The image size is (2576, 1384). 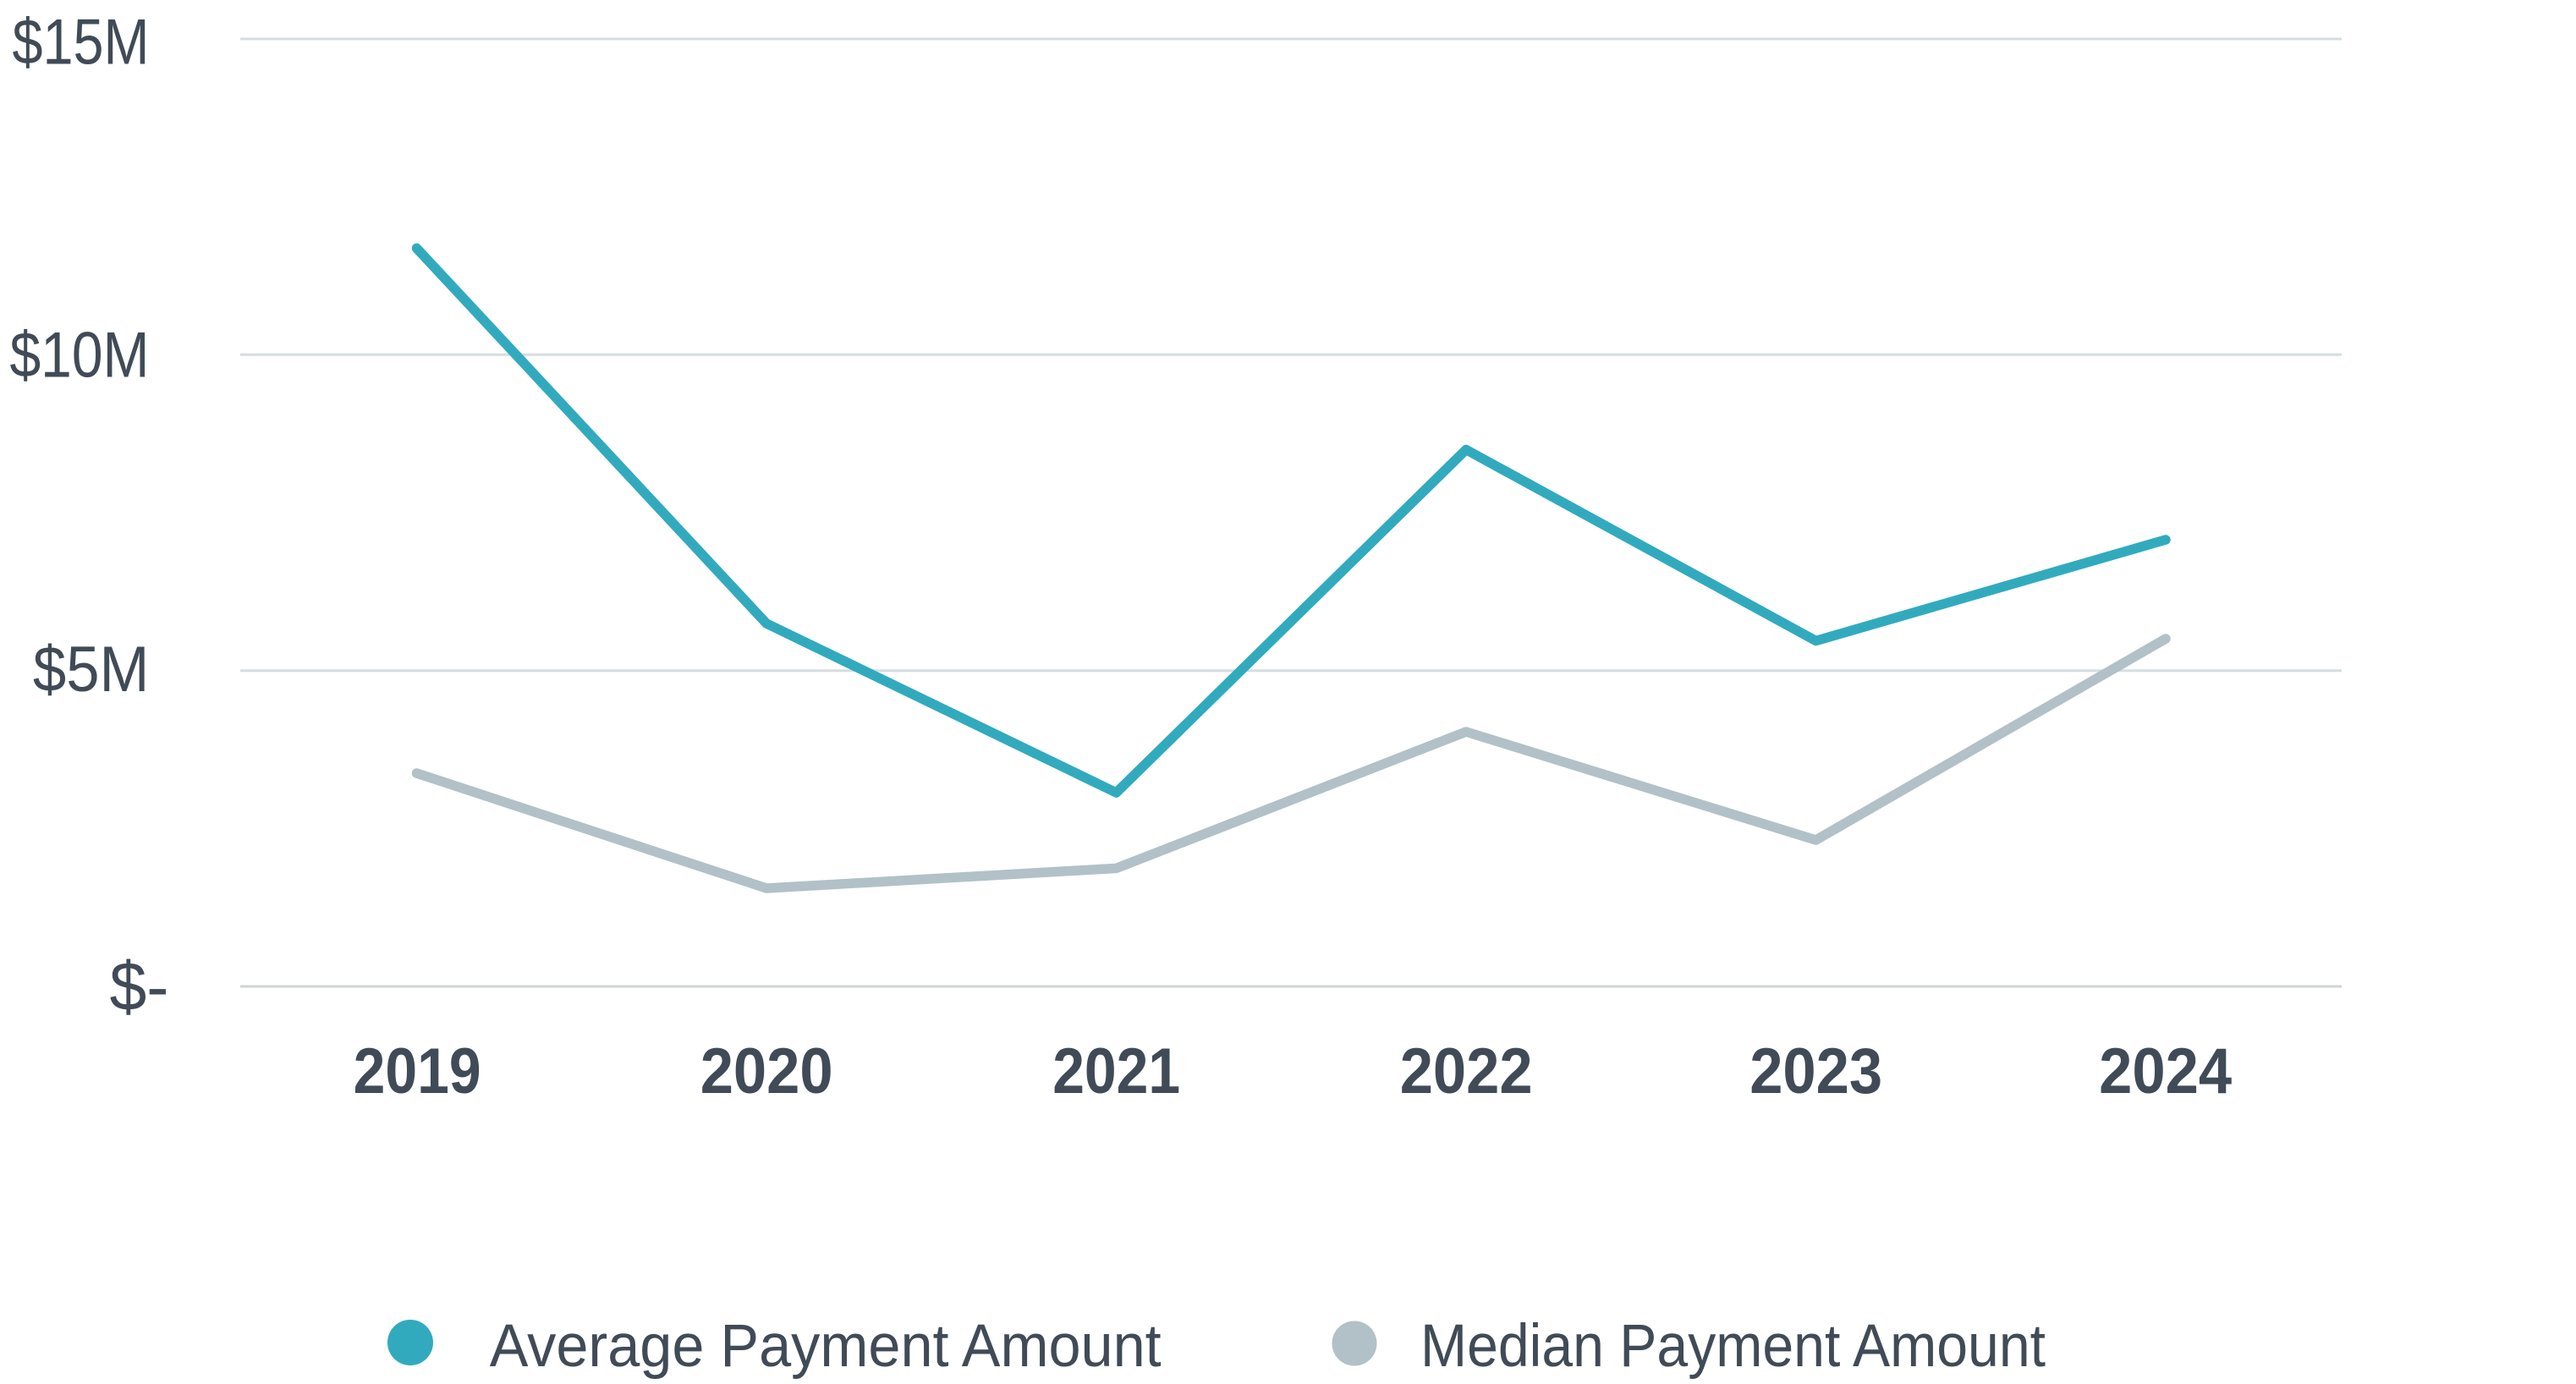 What do you see at coordinates (1466, 1071) in the screenshot?
I see `svg-text: 2022` at bounding box center [1466, 1071].